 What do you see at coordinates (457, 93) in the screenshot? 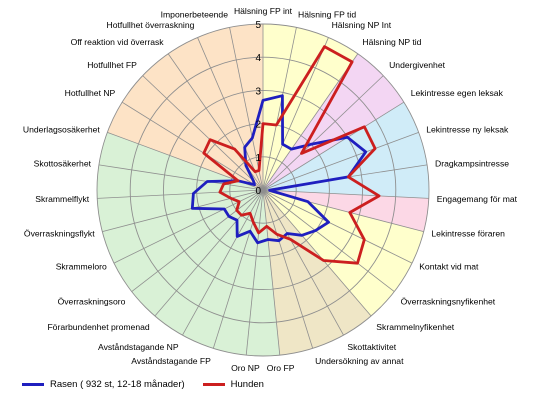
I see `category-label: Lekintresse egen leksak` at bounding box center [457, 93].